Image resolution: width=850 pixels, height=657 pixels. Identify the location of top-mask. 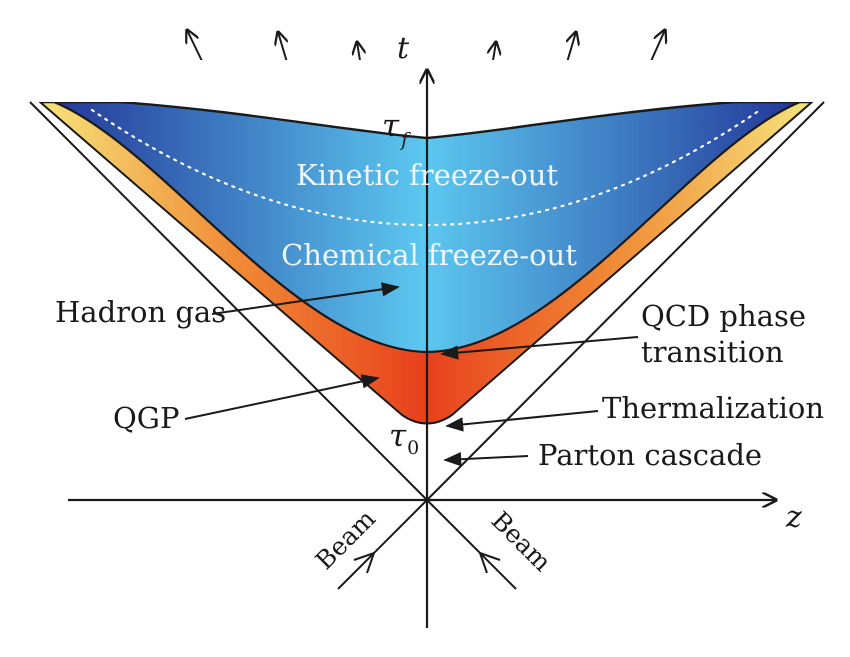
(430, 81).